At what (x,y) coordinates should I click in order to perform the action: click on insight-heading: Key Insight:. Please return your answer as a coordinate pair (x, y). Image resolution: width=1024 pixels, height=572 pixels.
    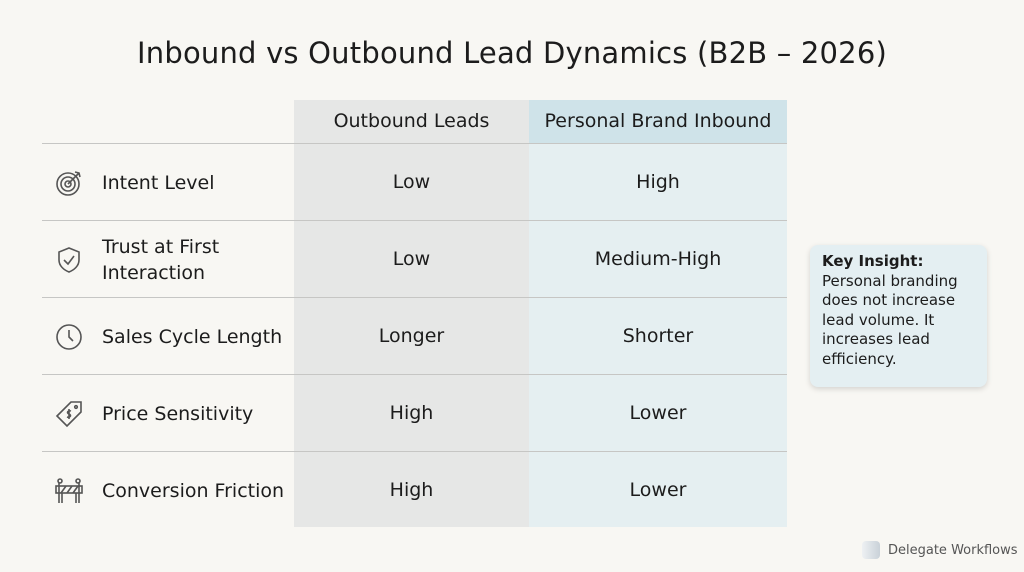
    Looking at the image, I should click on (873, 261).